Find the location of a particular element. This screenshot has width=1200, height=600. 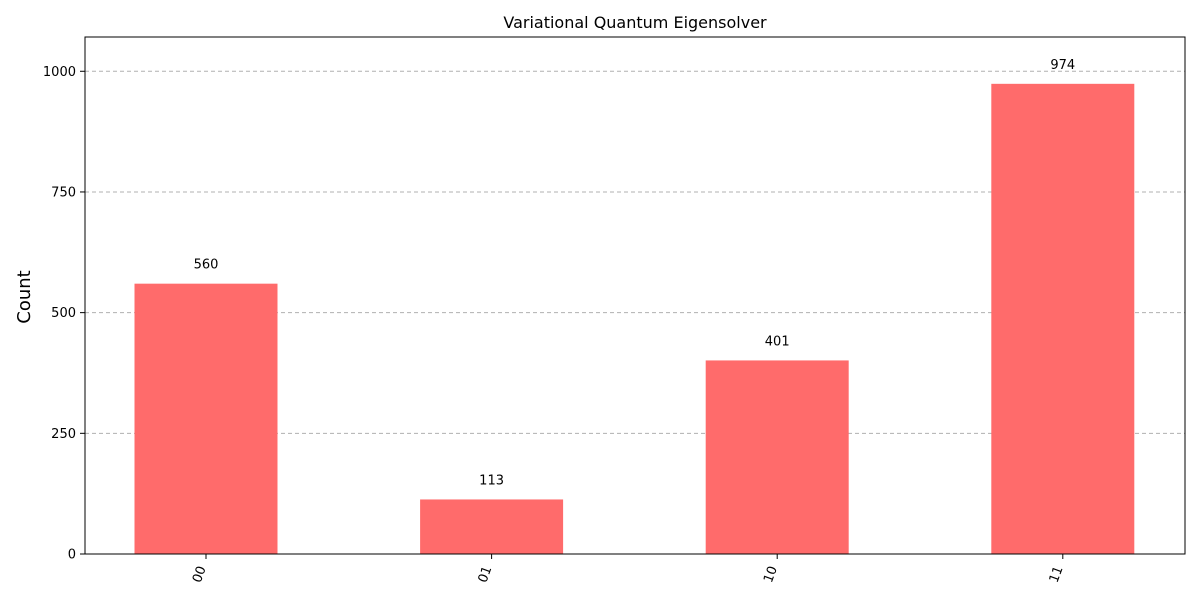

chart-title: Variational Quantum Eigensolver is located at coordinates (635, 22).